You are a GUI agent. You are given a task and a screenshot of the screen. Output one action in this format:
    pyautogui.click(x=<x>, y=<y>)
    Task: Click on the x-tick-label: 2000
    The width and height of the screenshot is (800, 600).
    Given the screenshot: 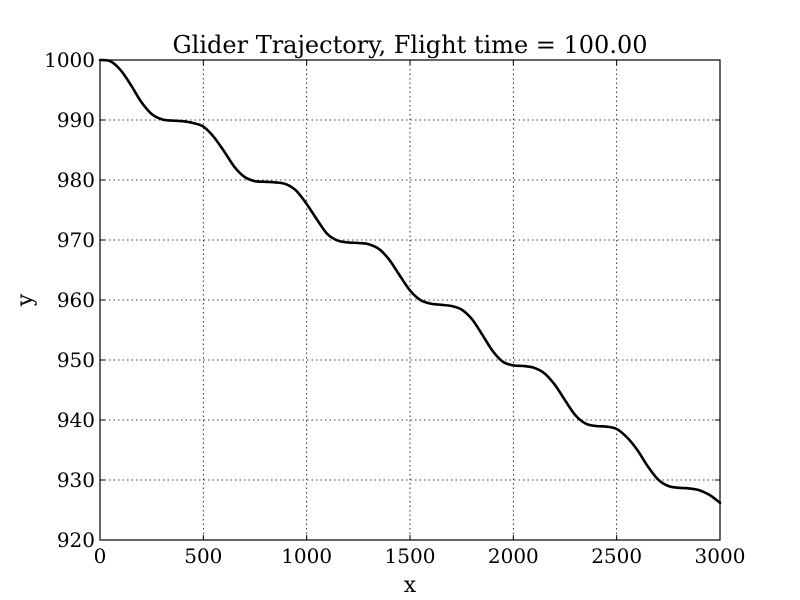 What is the action you would take?
    pyautogui.click(x=513, y=556)
    